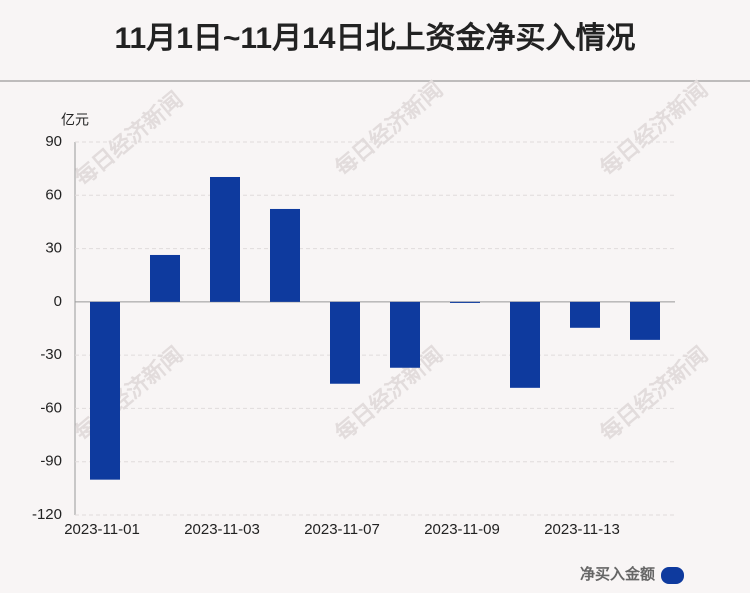 The image size is (750, 593). I want to click on y-tick-label: -120, so click(47, 514).